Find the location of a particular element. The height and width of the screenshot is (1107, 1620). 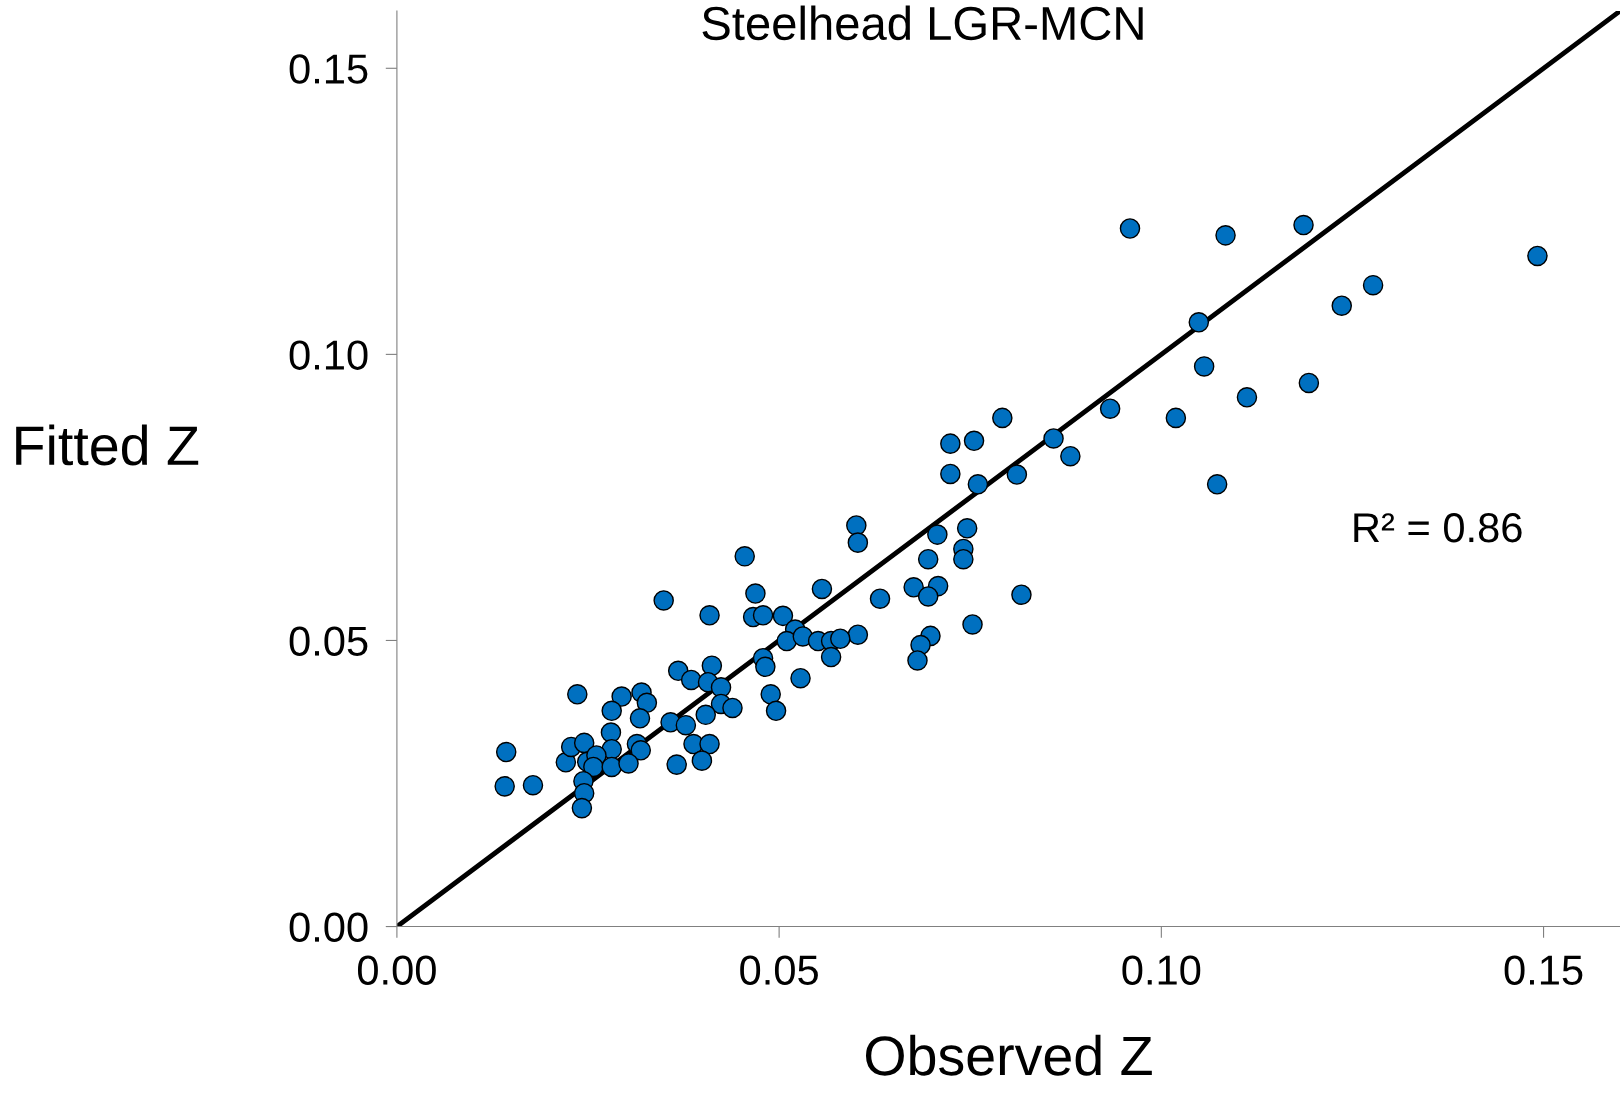

y-axis-title: Fitted Z is located at coordinates (107, 445).